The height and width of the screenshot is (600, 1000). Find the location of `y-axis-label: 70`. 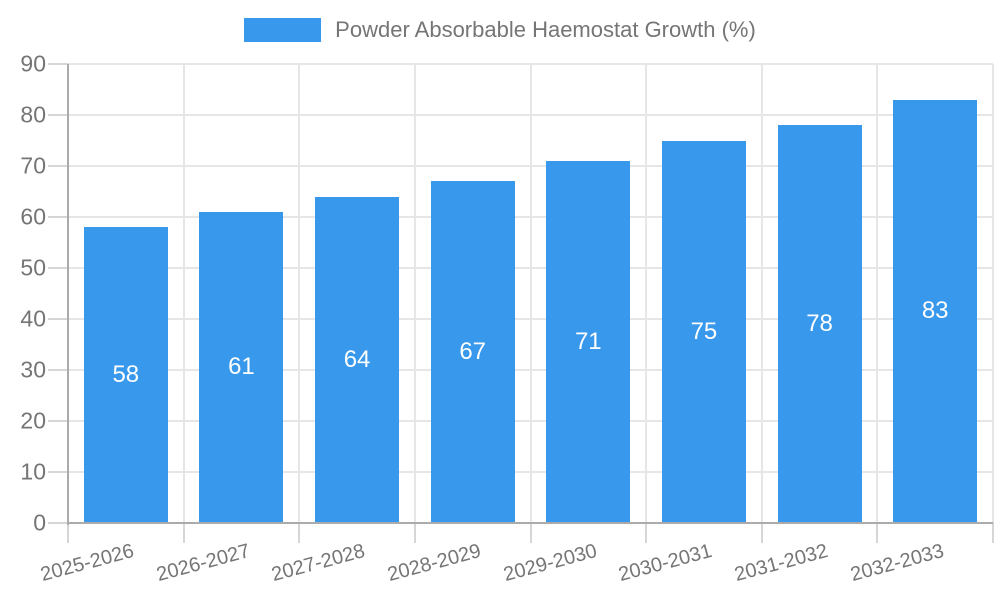

y-axis-label: 70 is located at coordinates (33, 165).